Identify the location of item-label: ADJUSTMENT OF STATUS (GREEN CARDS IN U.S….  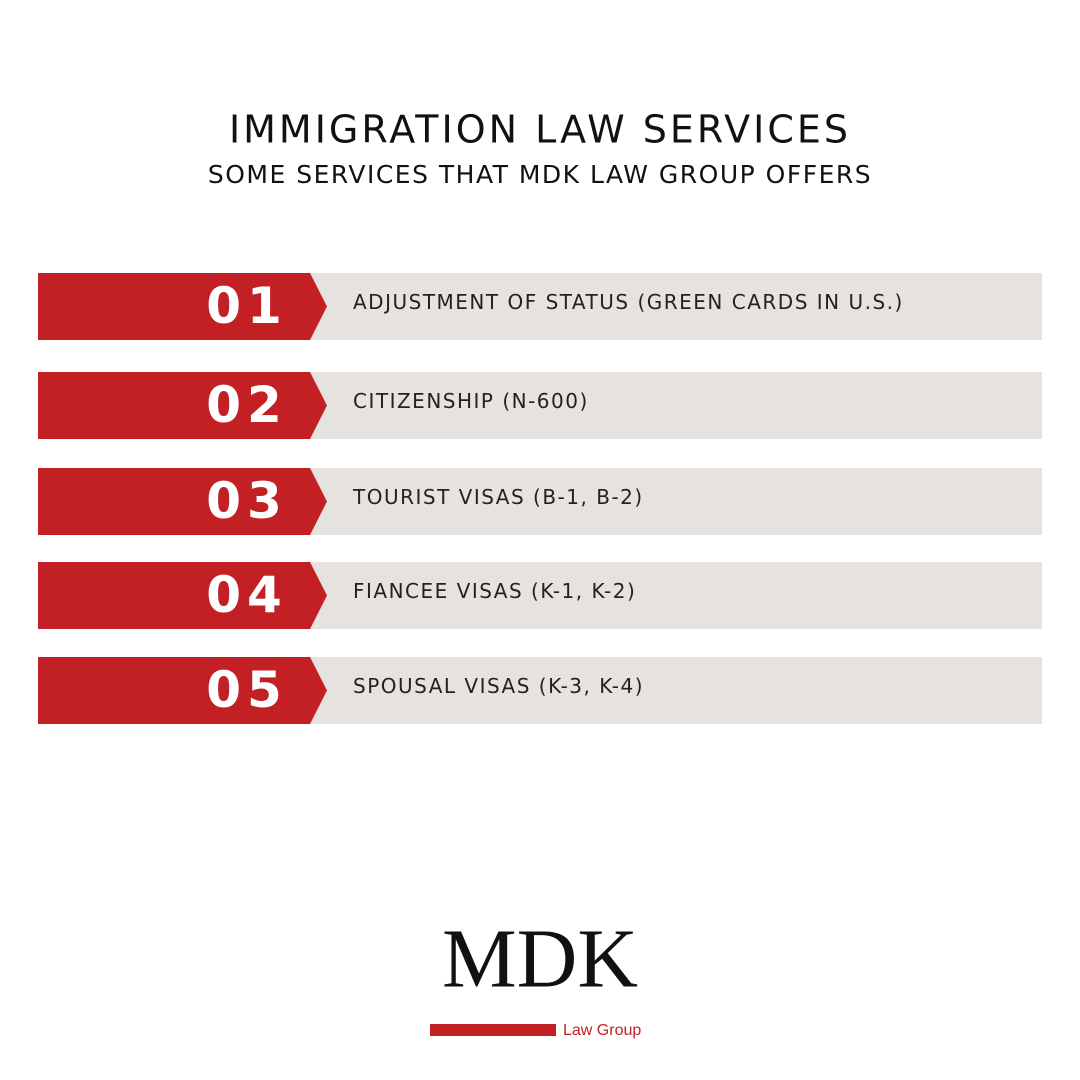
(628, 302).